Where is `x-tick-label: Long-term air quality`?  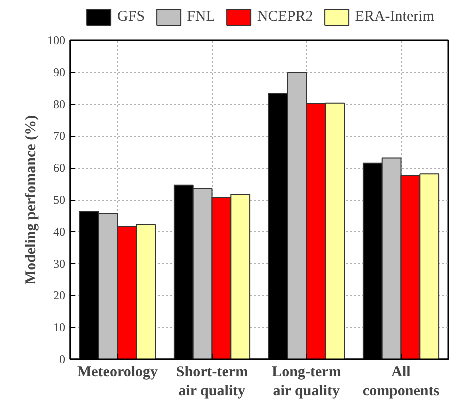
x-tick-label: Long-term air quality is located at coordinates (307, 382).